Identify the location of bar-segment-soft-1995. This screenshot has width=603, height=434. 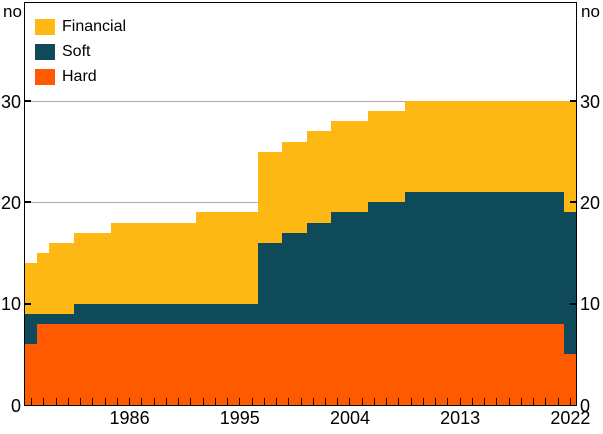
(239, 313).